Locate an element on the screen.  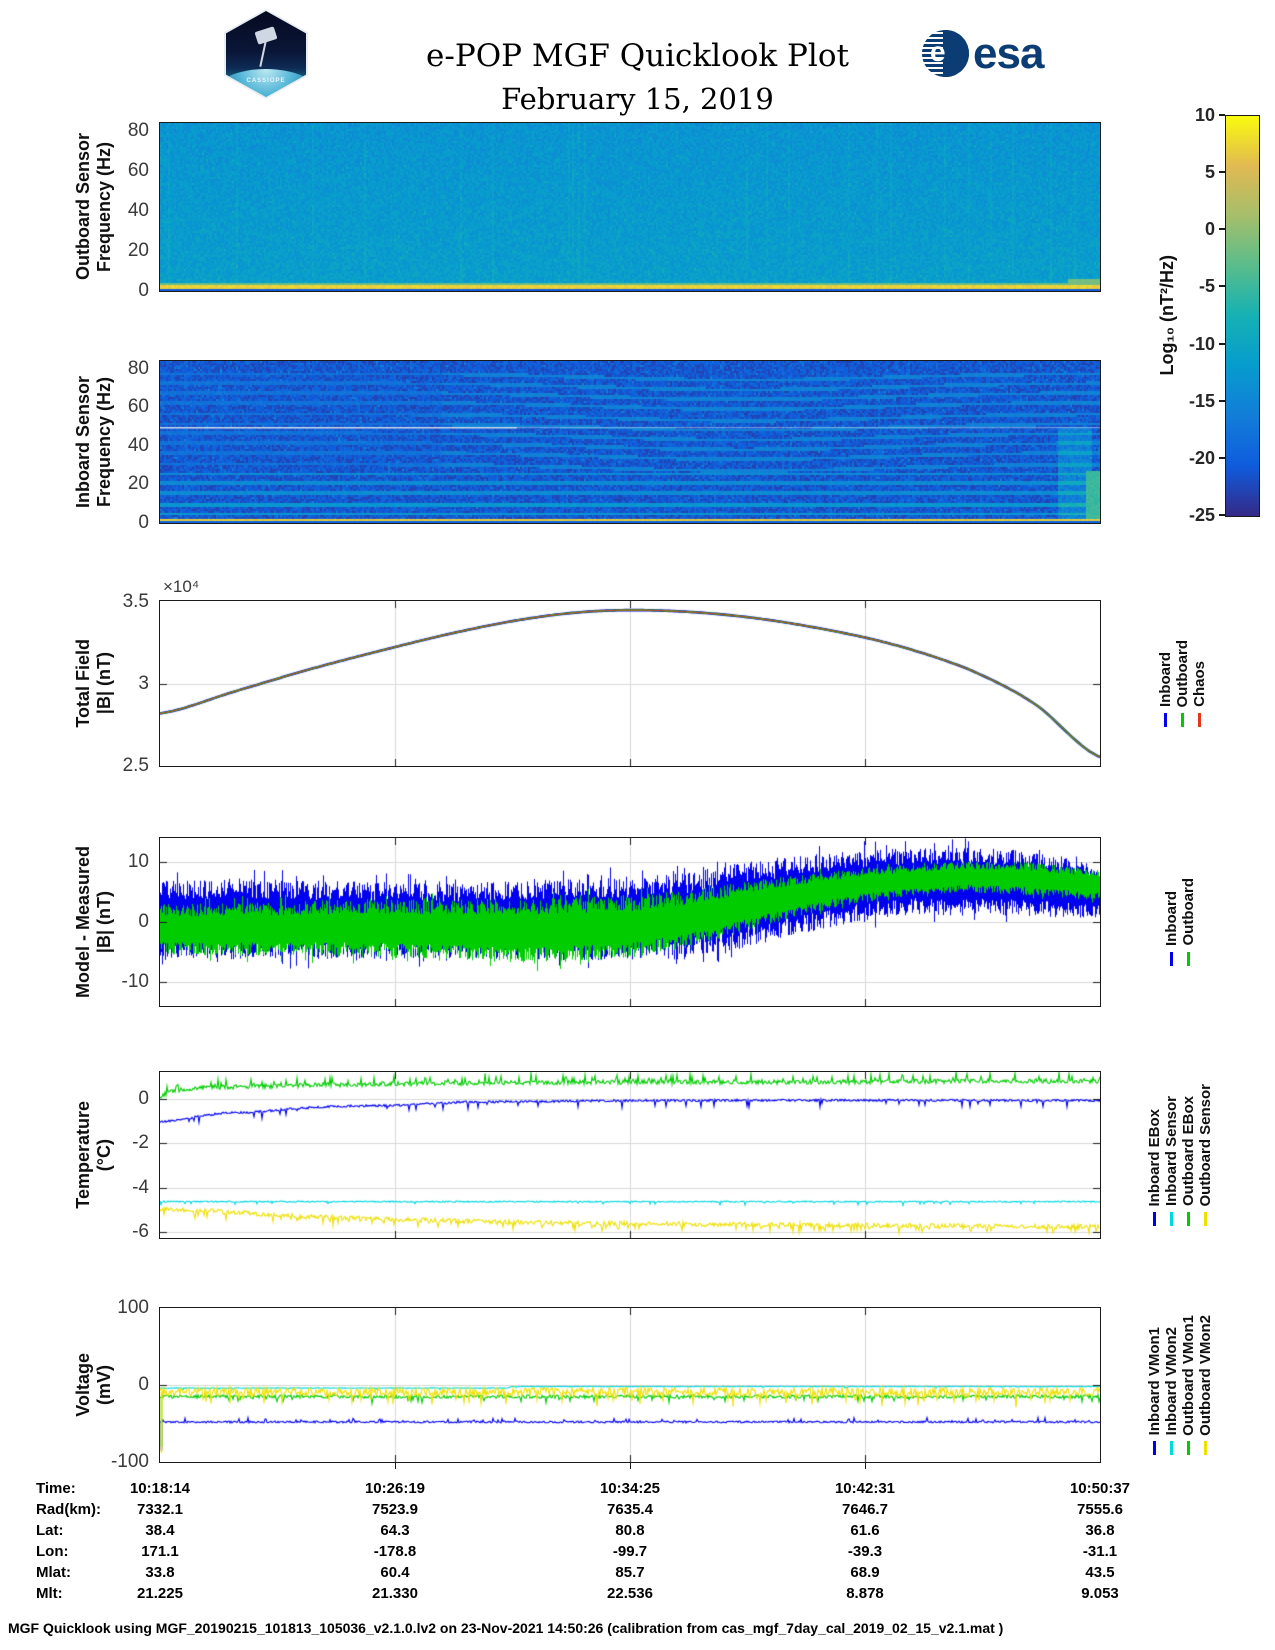
table-cell: 85.7 is located at coordinates (630, 1572).